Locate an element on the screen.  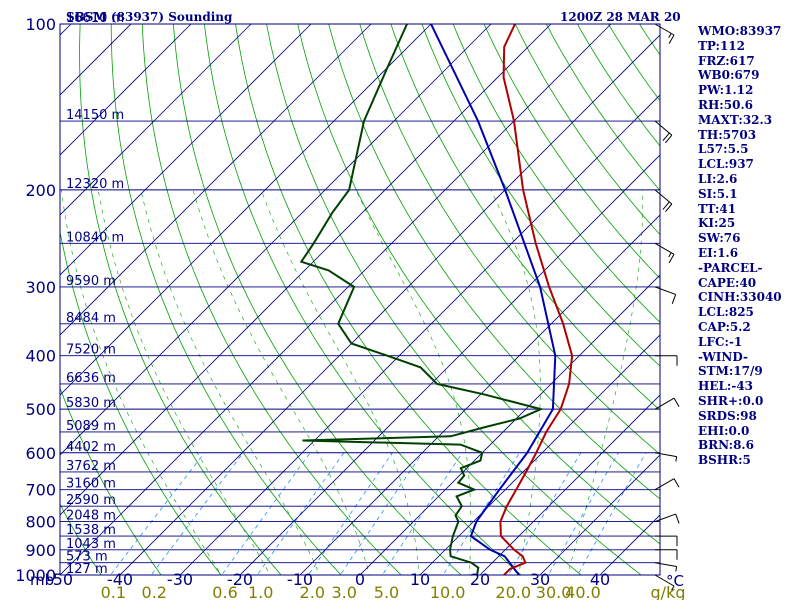
pressure-tick-label: 700 is located at coordinates (40, 490).